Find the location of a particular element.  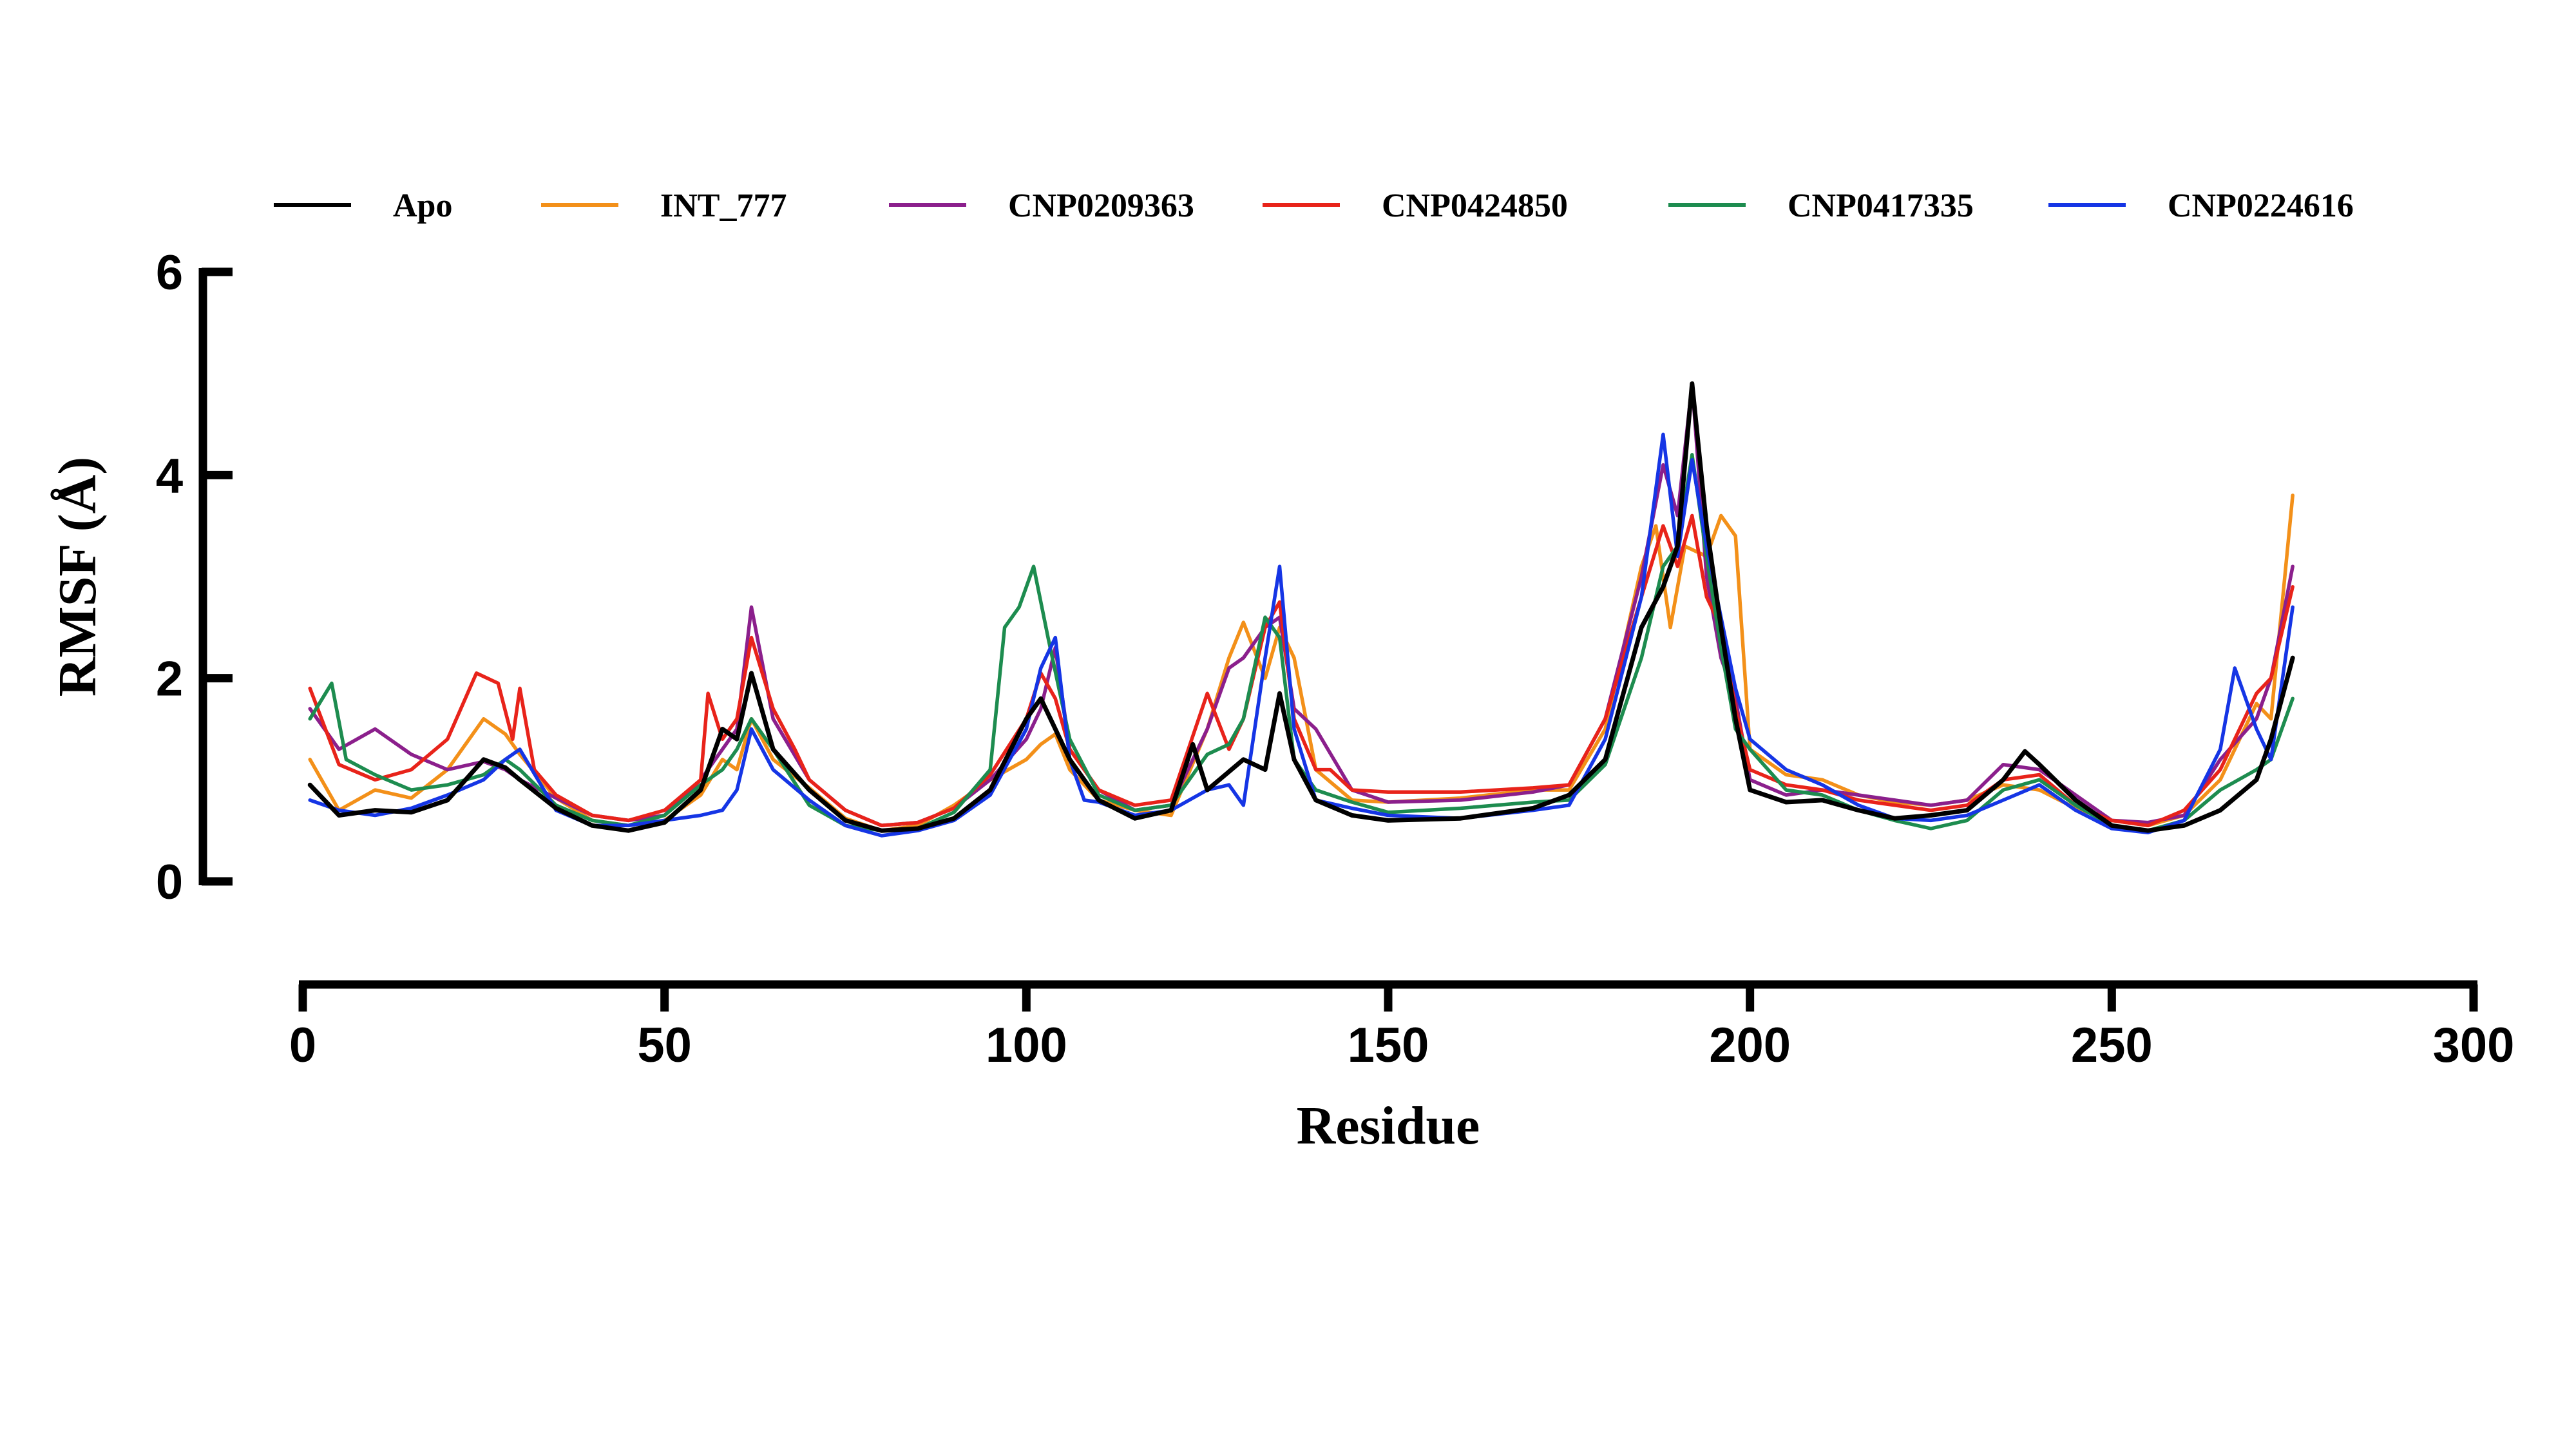

legend-item: CNP0424850 is located at coordinates (1415, 205).